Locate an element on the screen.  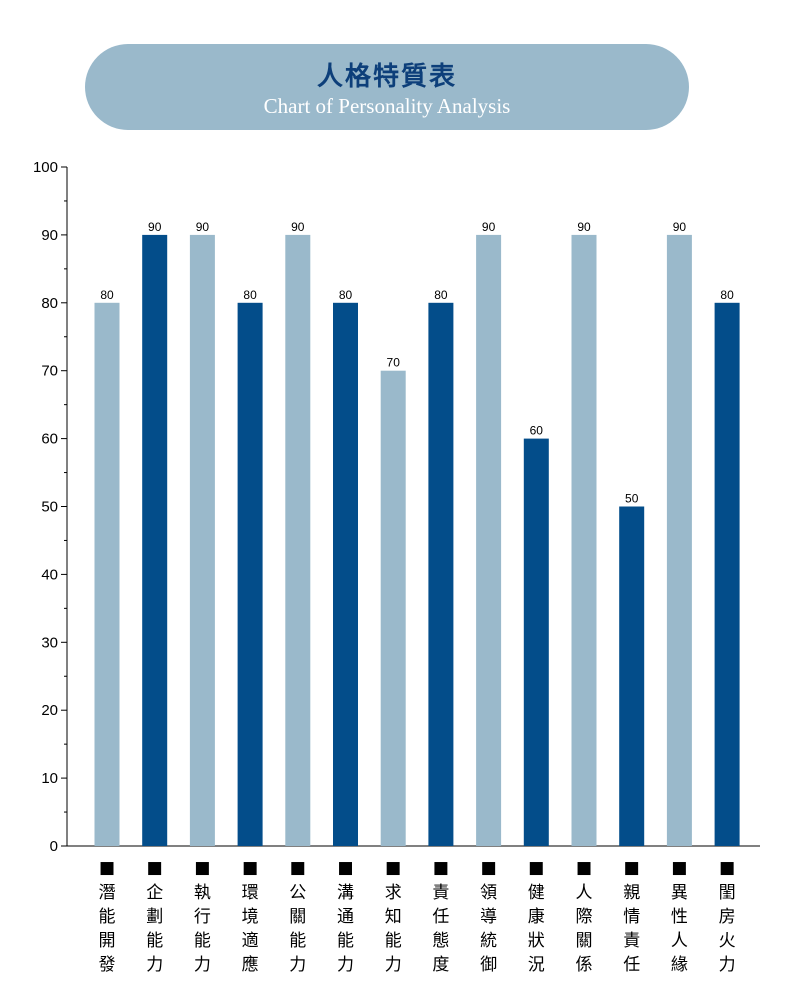
category-label-char: 異 is located at coordinates (679, 893).